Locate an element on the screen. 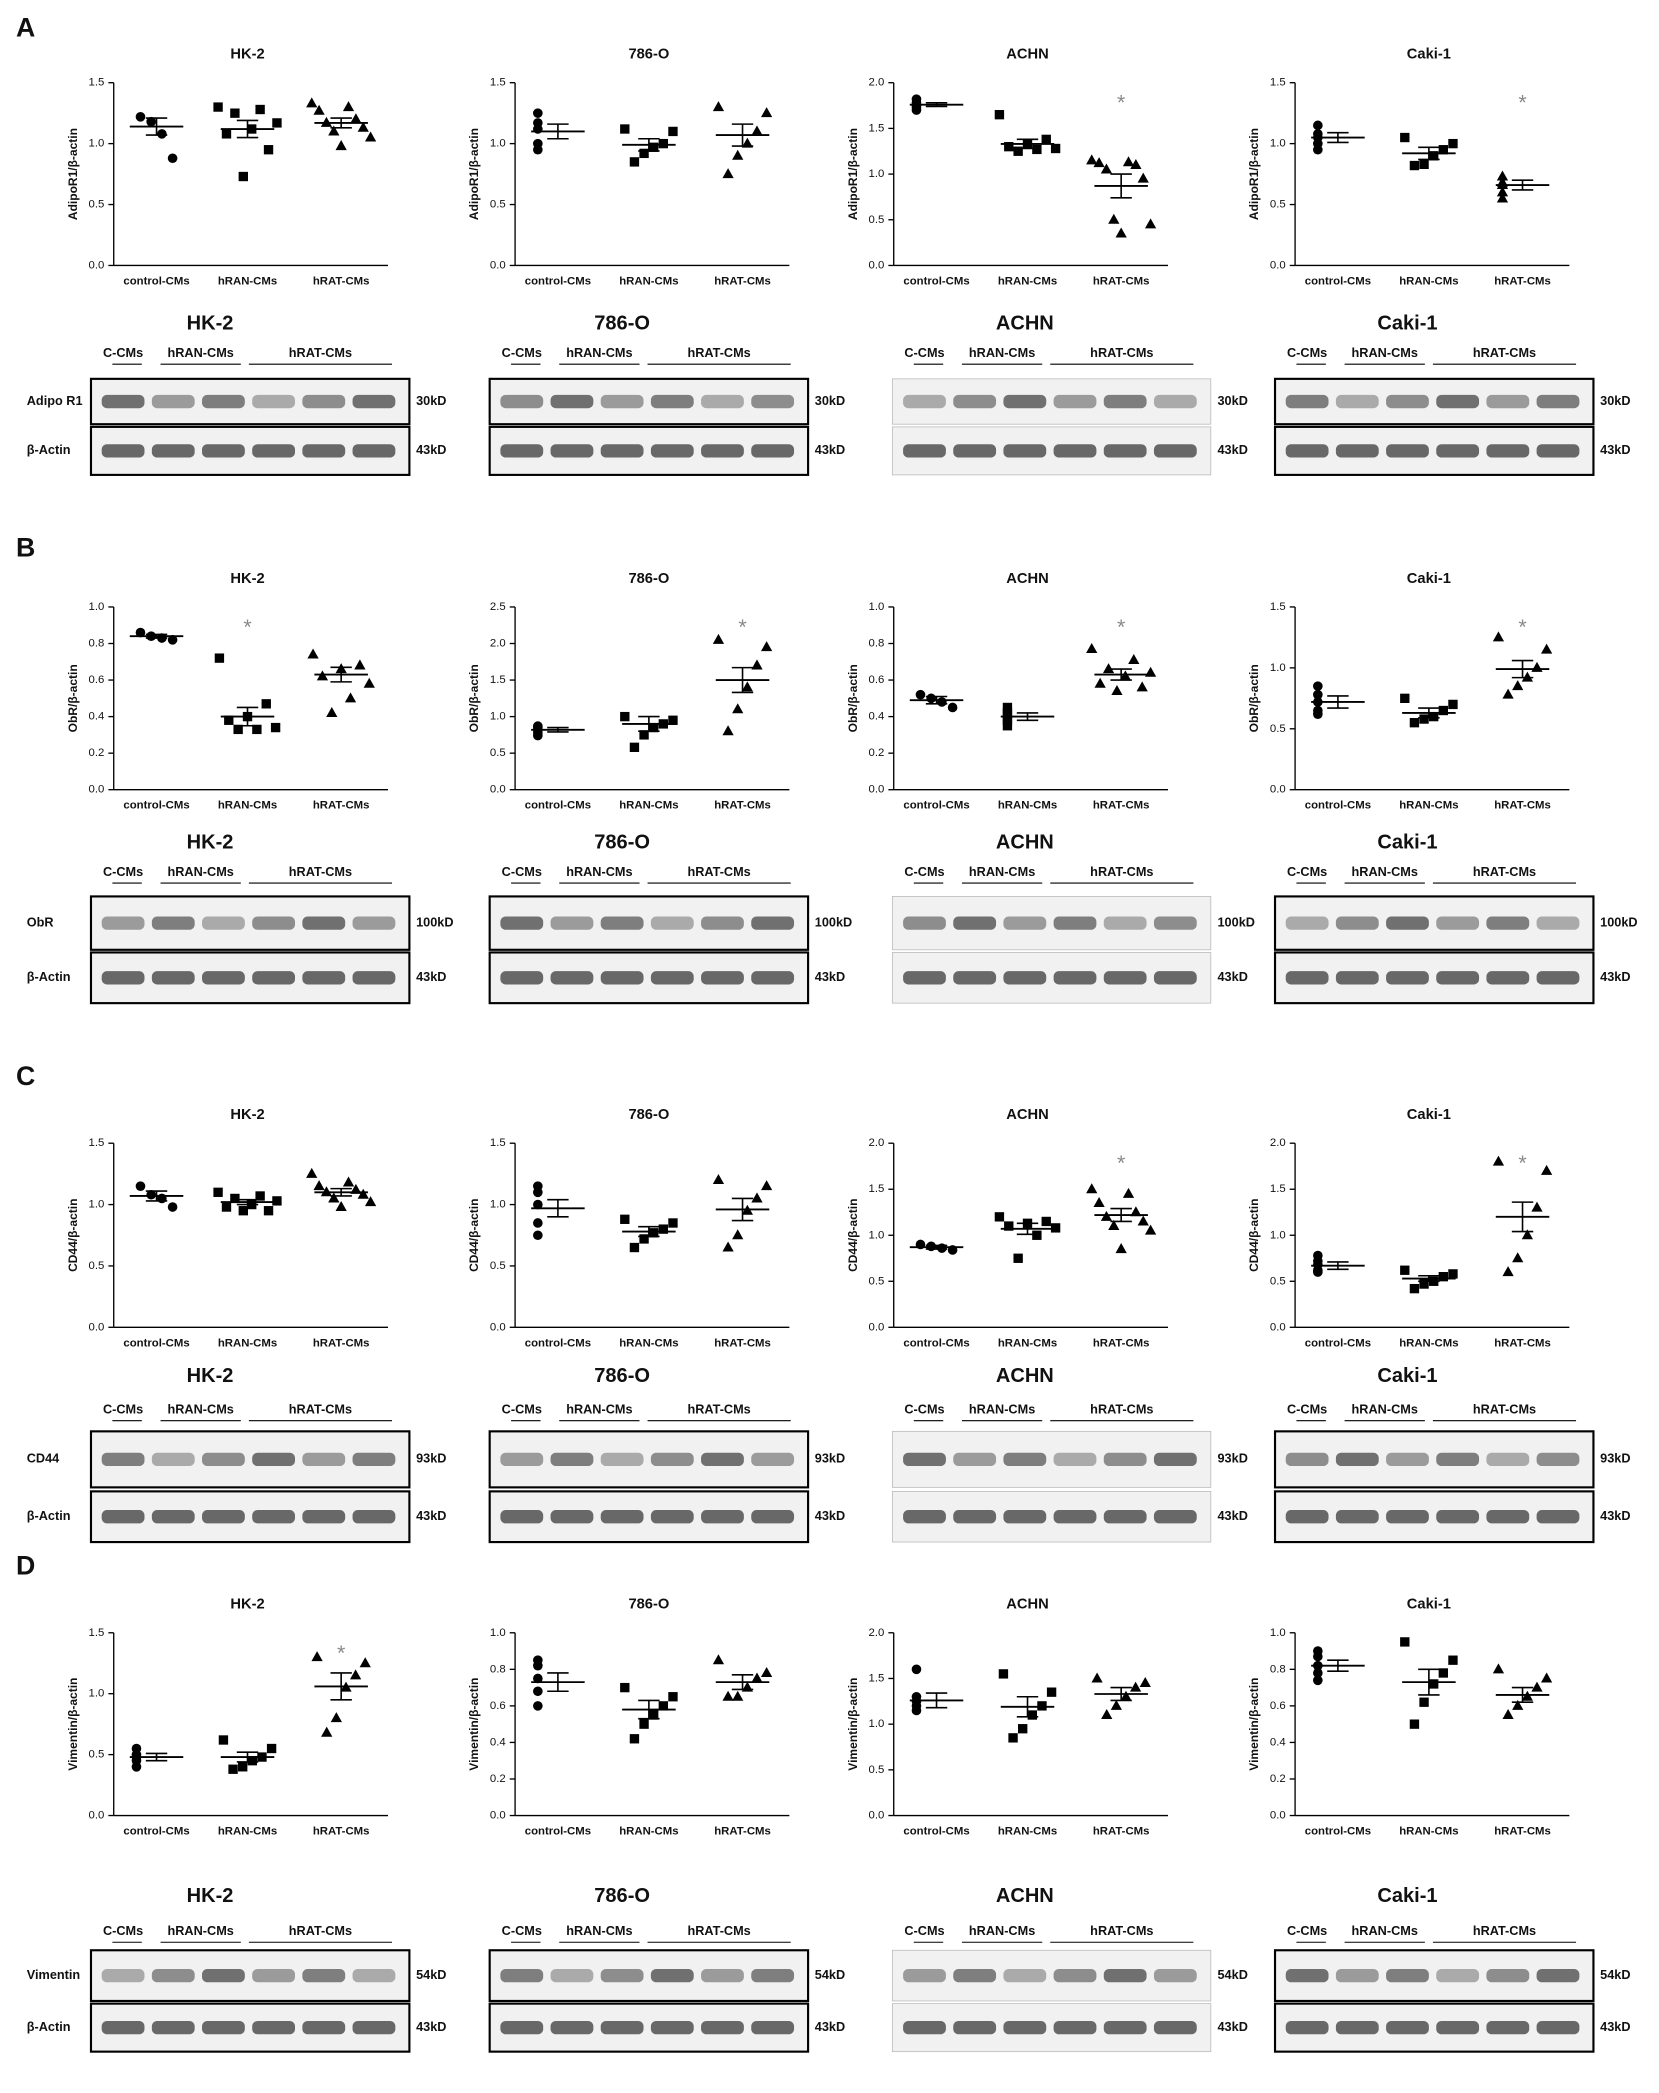 The width and height of the screenshot is (1659, 2093). chart-title: 786-O is located at coordinates (648, 1115).